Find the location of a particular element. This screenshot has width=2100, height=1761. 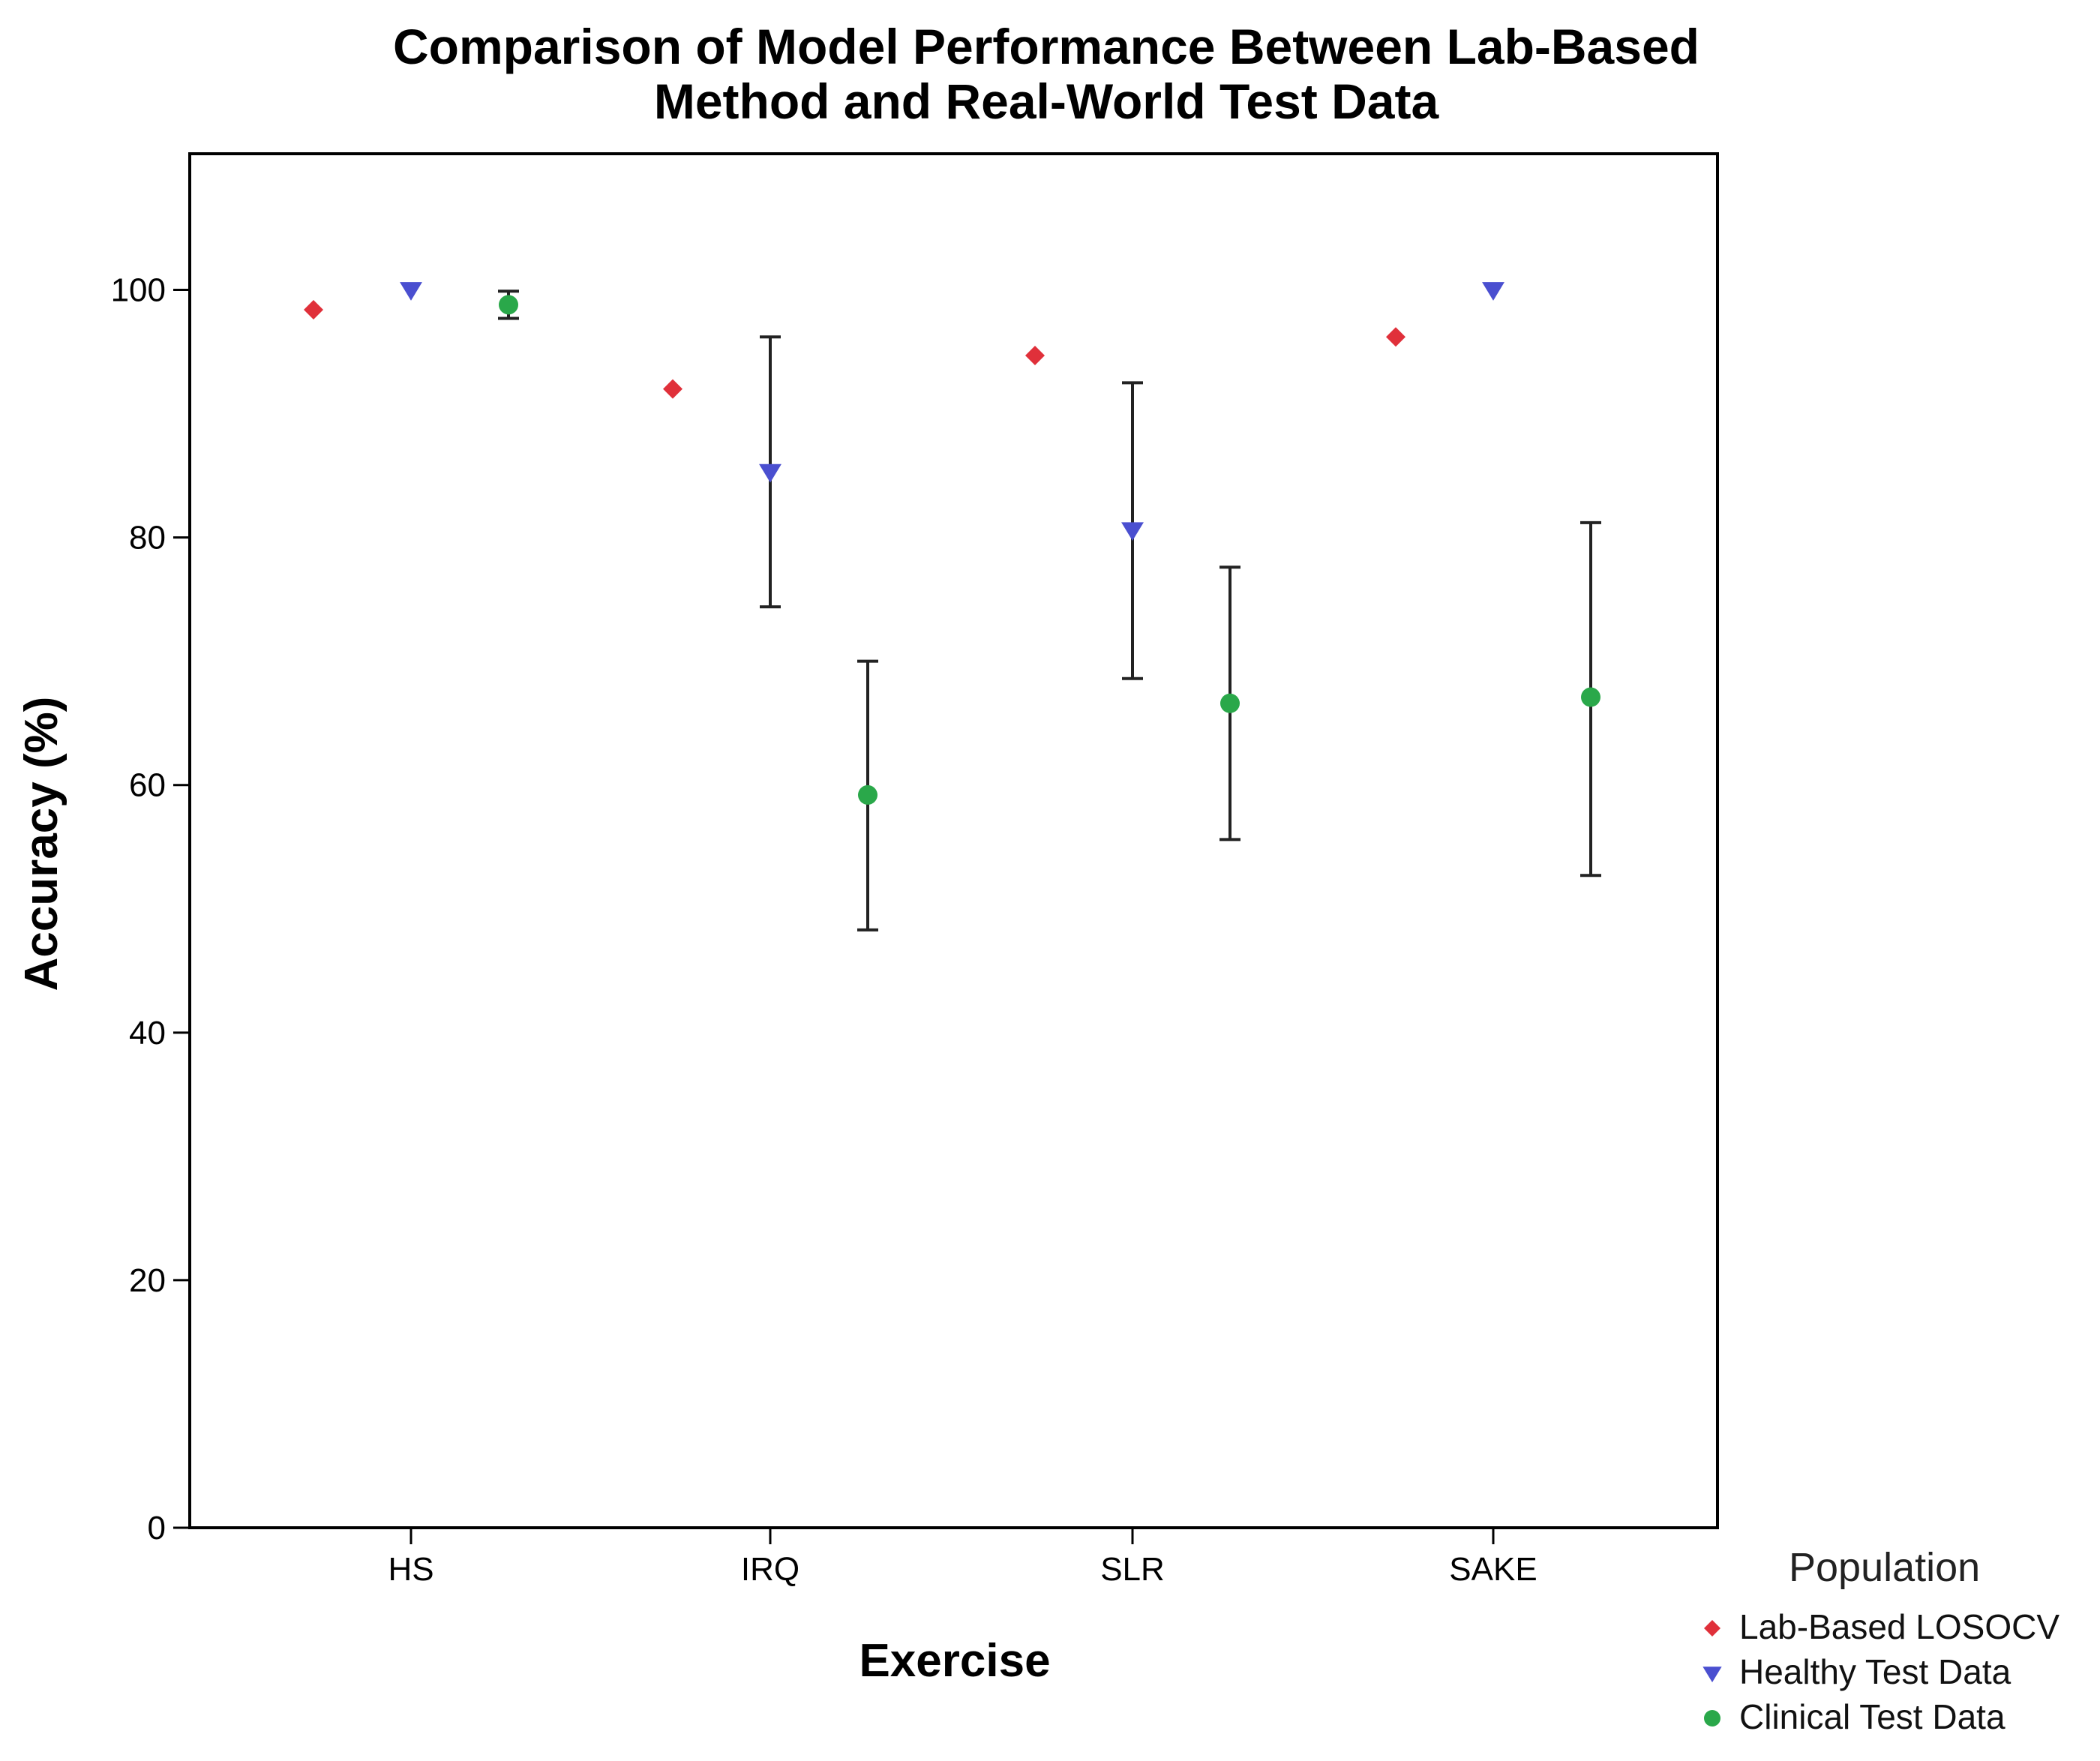

x-tick-label: SLR is located at coordinates (1132, 1569).